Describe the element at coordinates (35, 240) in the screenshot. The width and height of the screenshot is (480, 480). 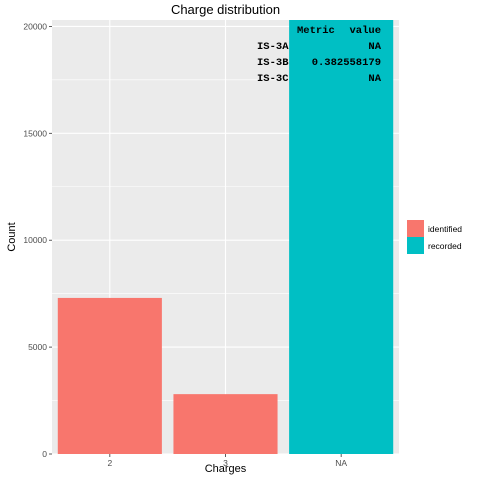
I see `y-tick-label: 10000` at that location.